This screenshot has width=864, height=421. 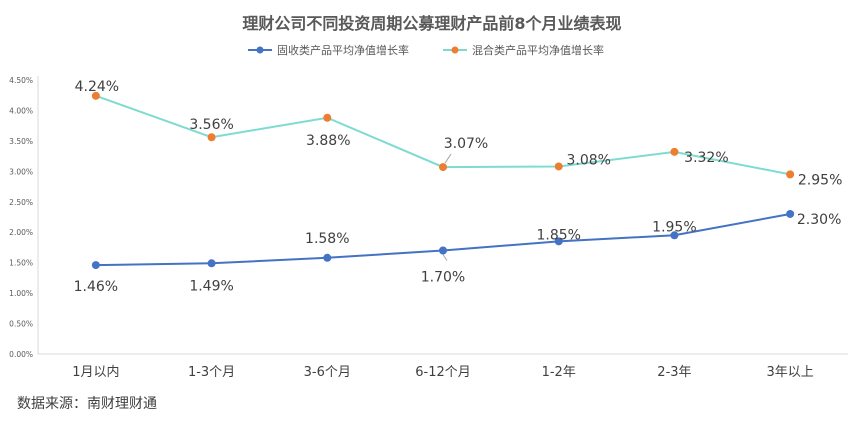 What do you see at coordinates (21, 354) in the screenshot?
I see `y-tick-label: 0.00%` at bounding box center [21, 354].